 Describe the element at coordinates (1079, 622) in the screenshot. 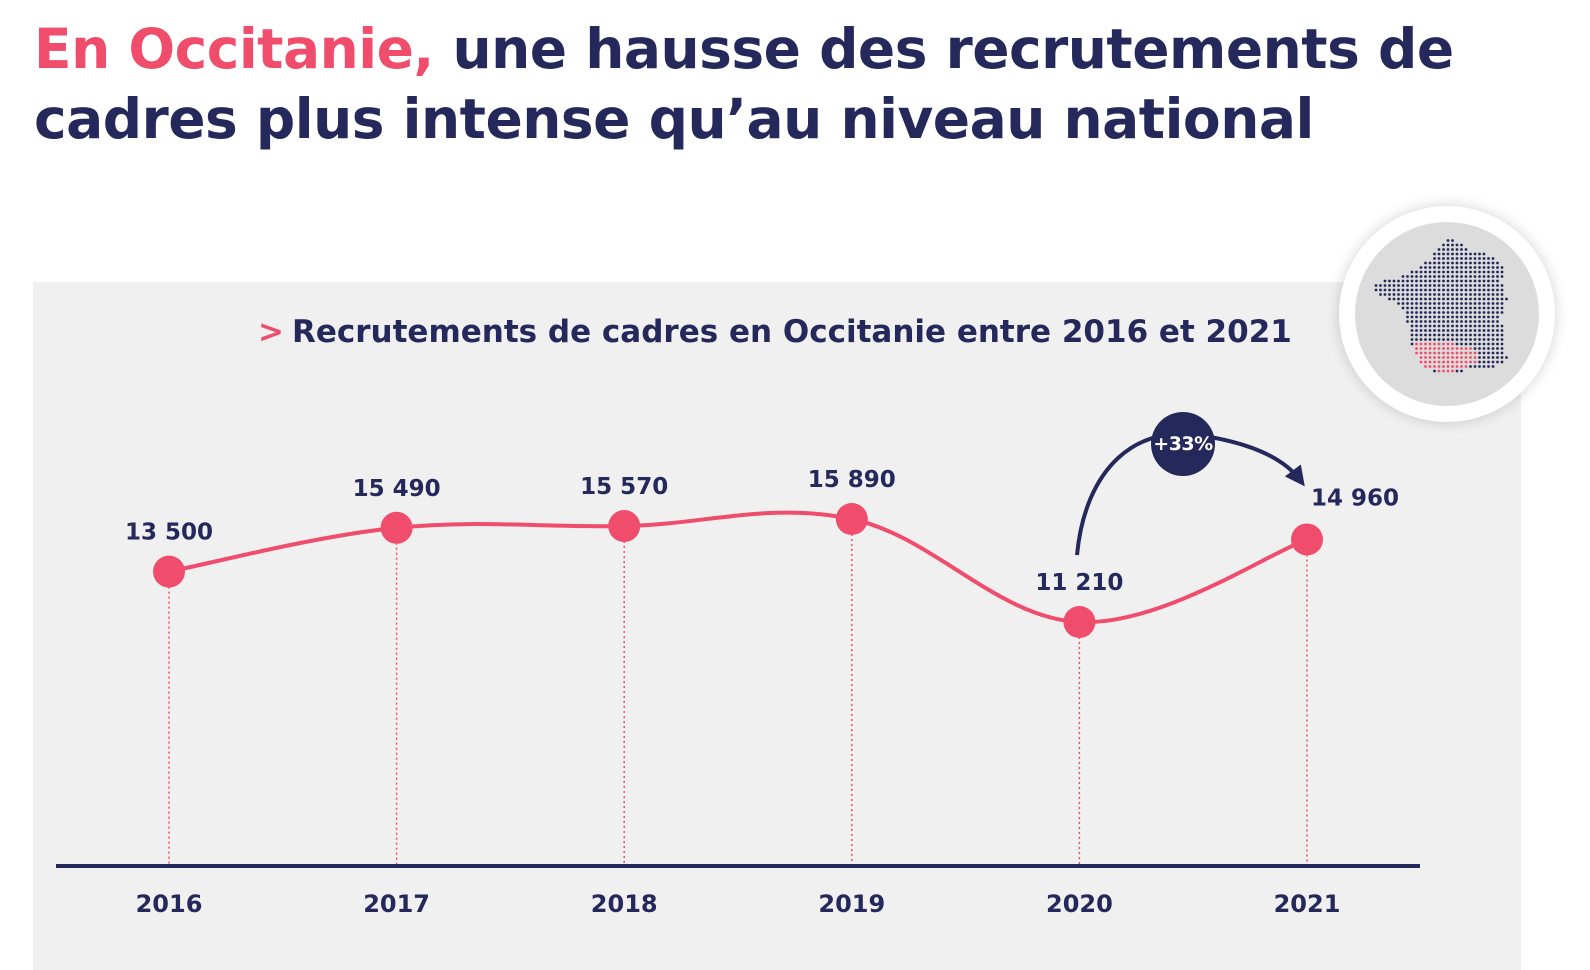

I see `data-point` at that location.